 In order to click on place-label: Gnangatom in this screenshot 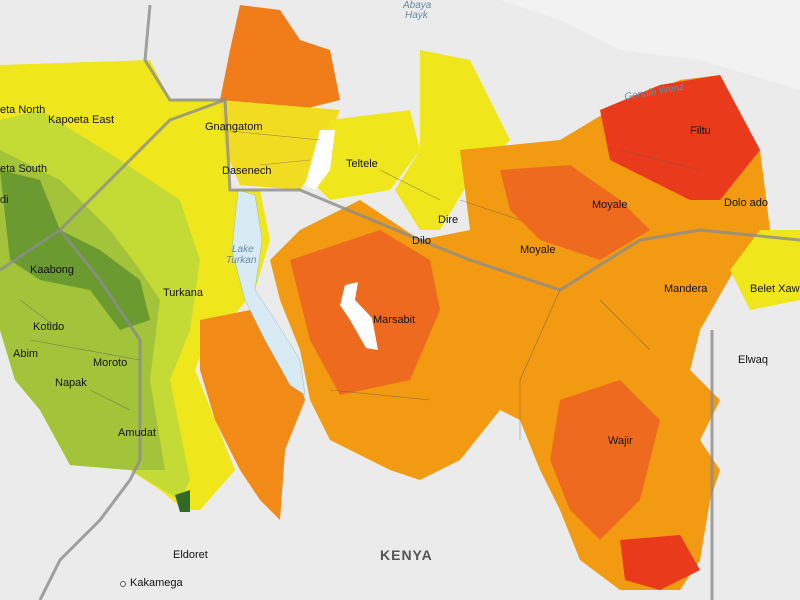, I will do `click(233, 127)`.